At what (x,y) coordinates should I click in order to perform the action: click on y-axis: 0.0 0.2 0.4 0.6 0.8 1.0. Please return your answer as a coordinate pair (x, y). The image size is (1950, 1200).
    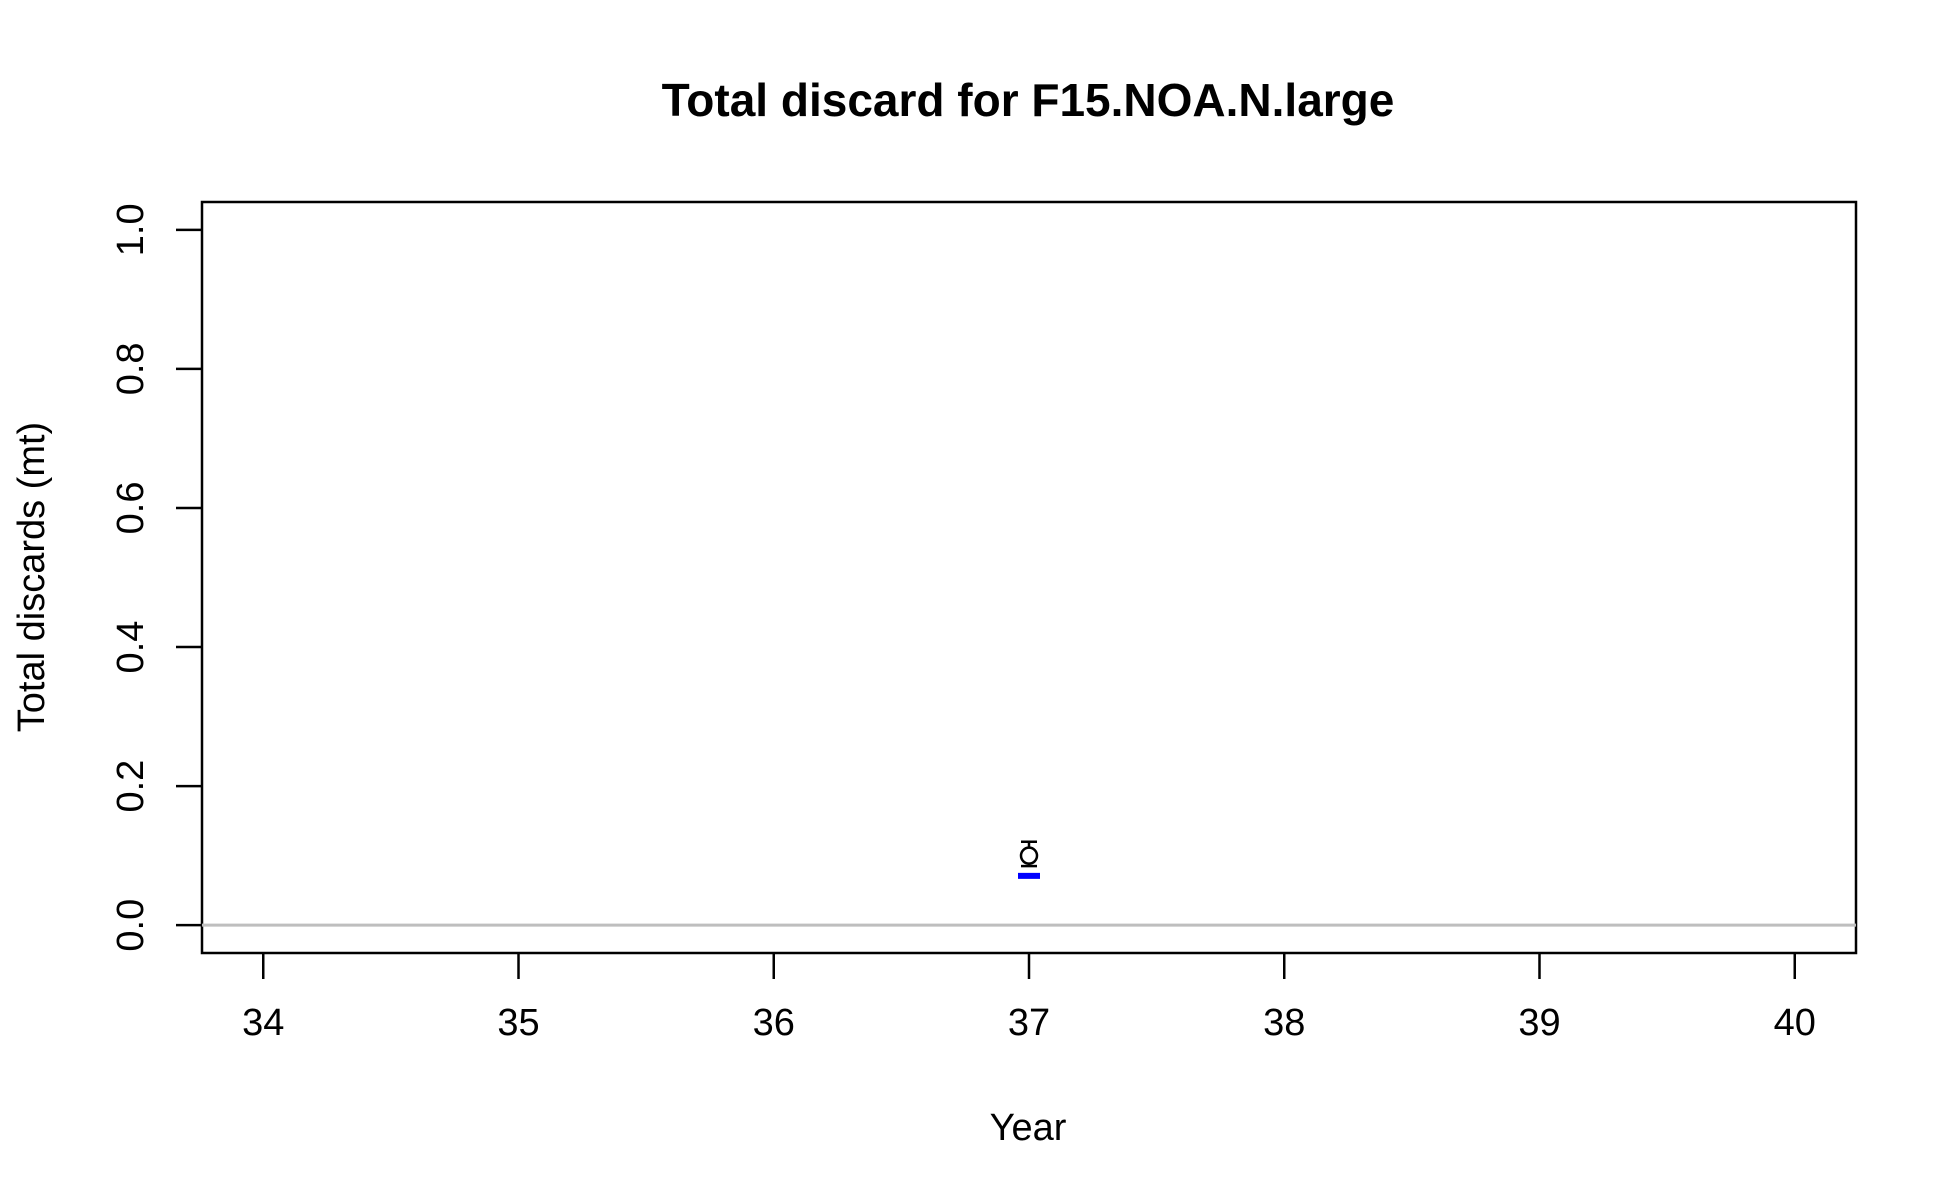
    Looking at the image, I should click on (156, 577).